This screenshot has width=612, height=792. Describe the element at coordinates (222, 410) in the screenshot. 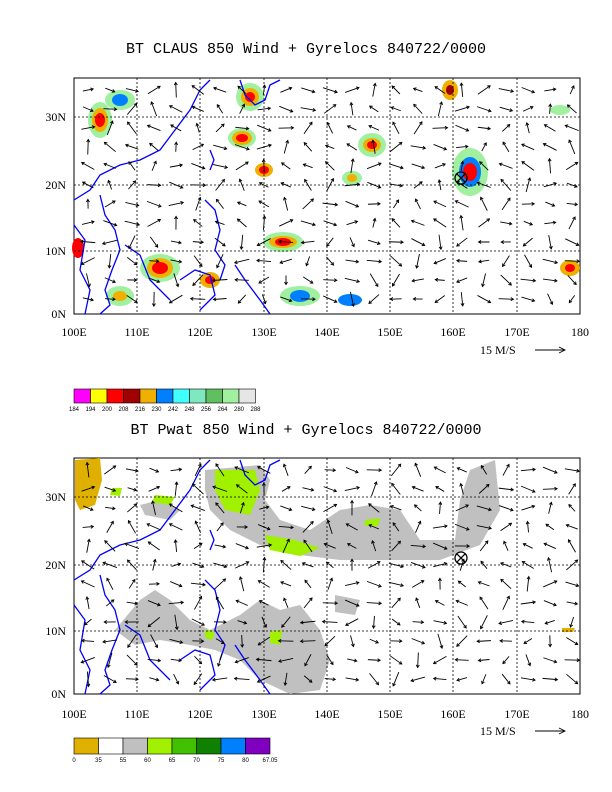

I see `colorbar-label: 264` at that location.